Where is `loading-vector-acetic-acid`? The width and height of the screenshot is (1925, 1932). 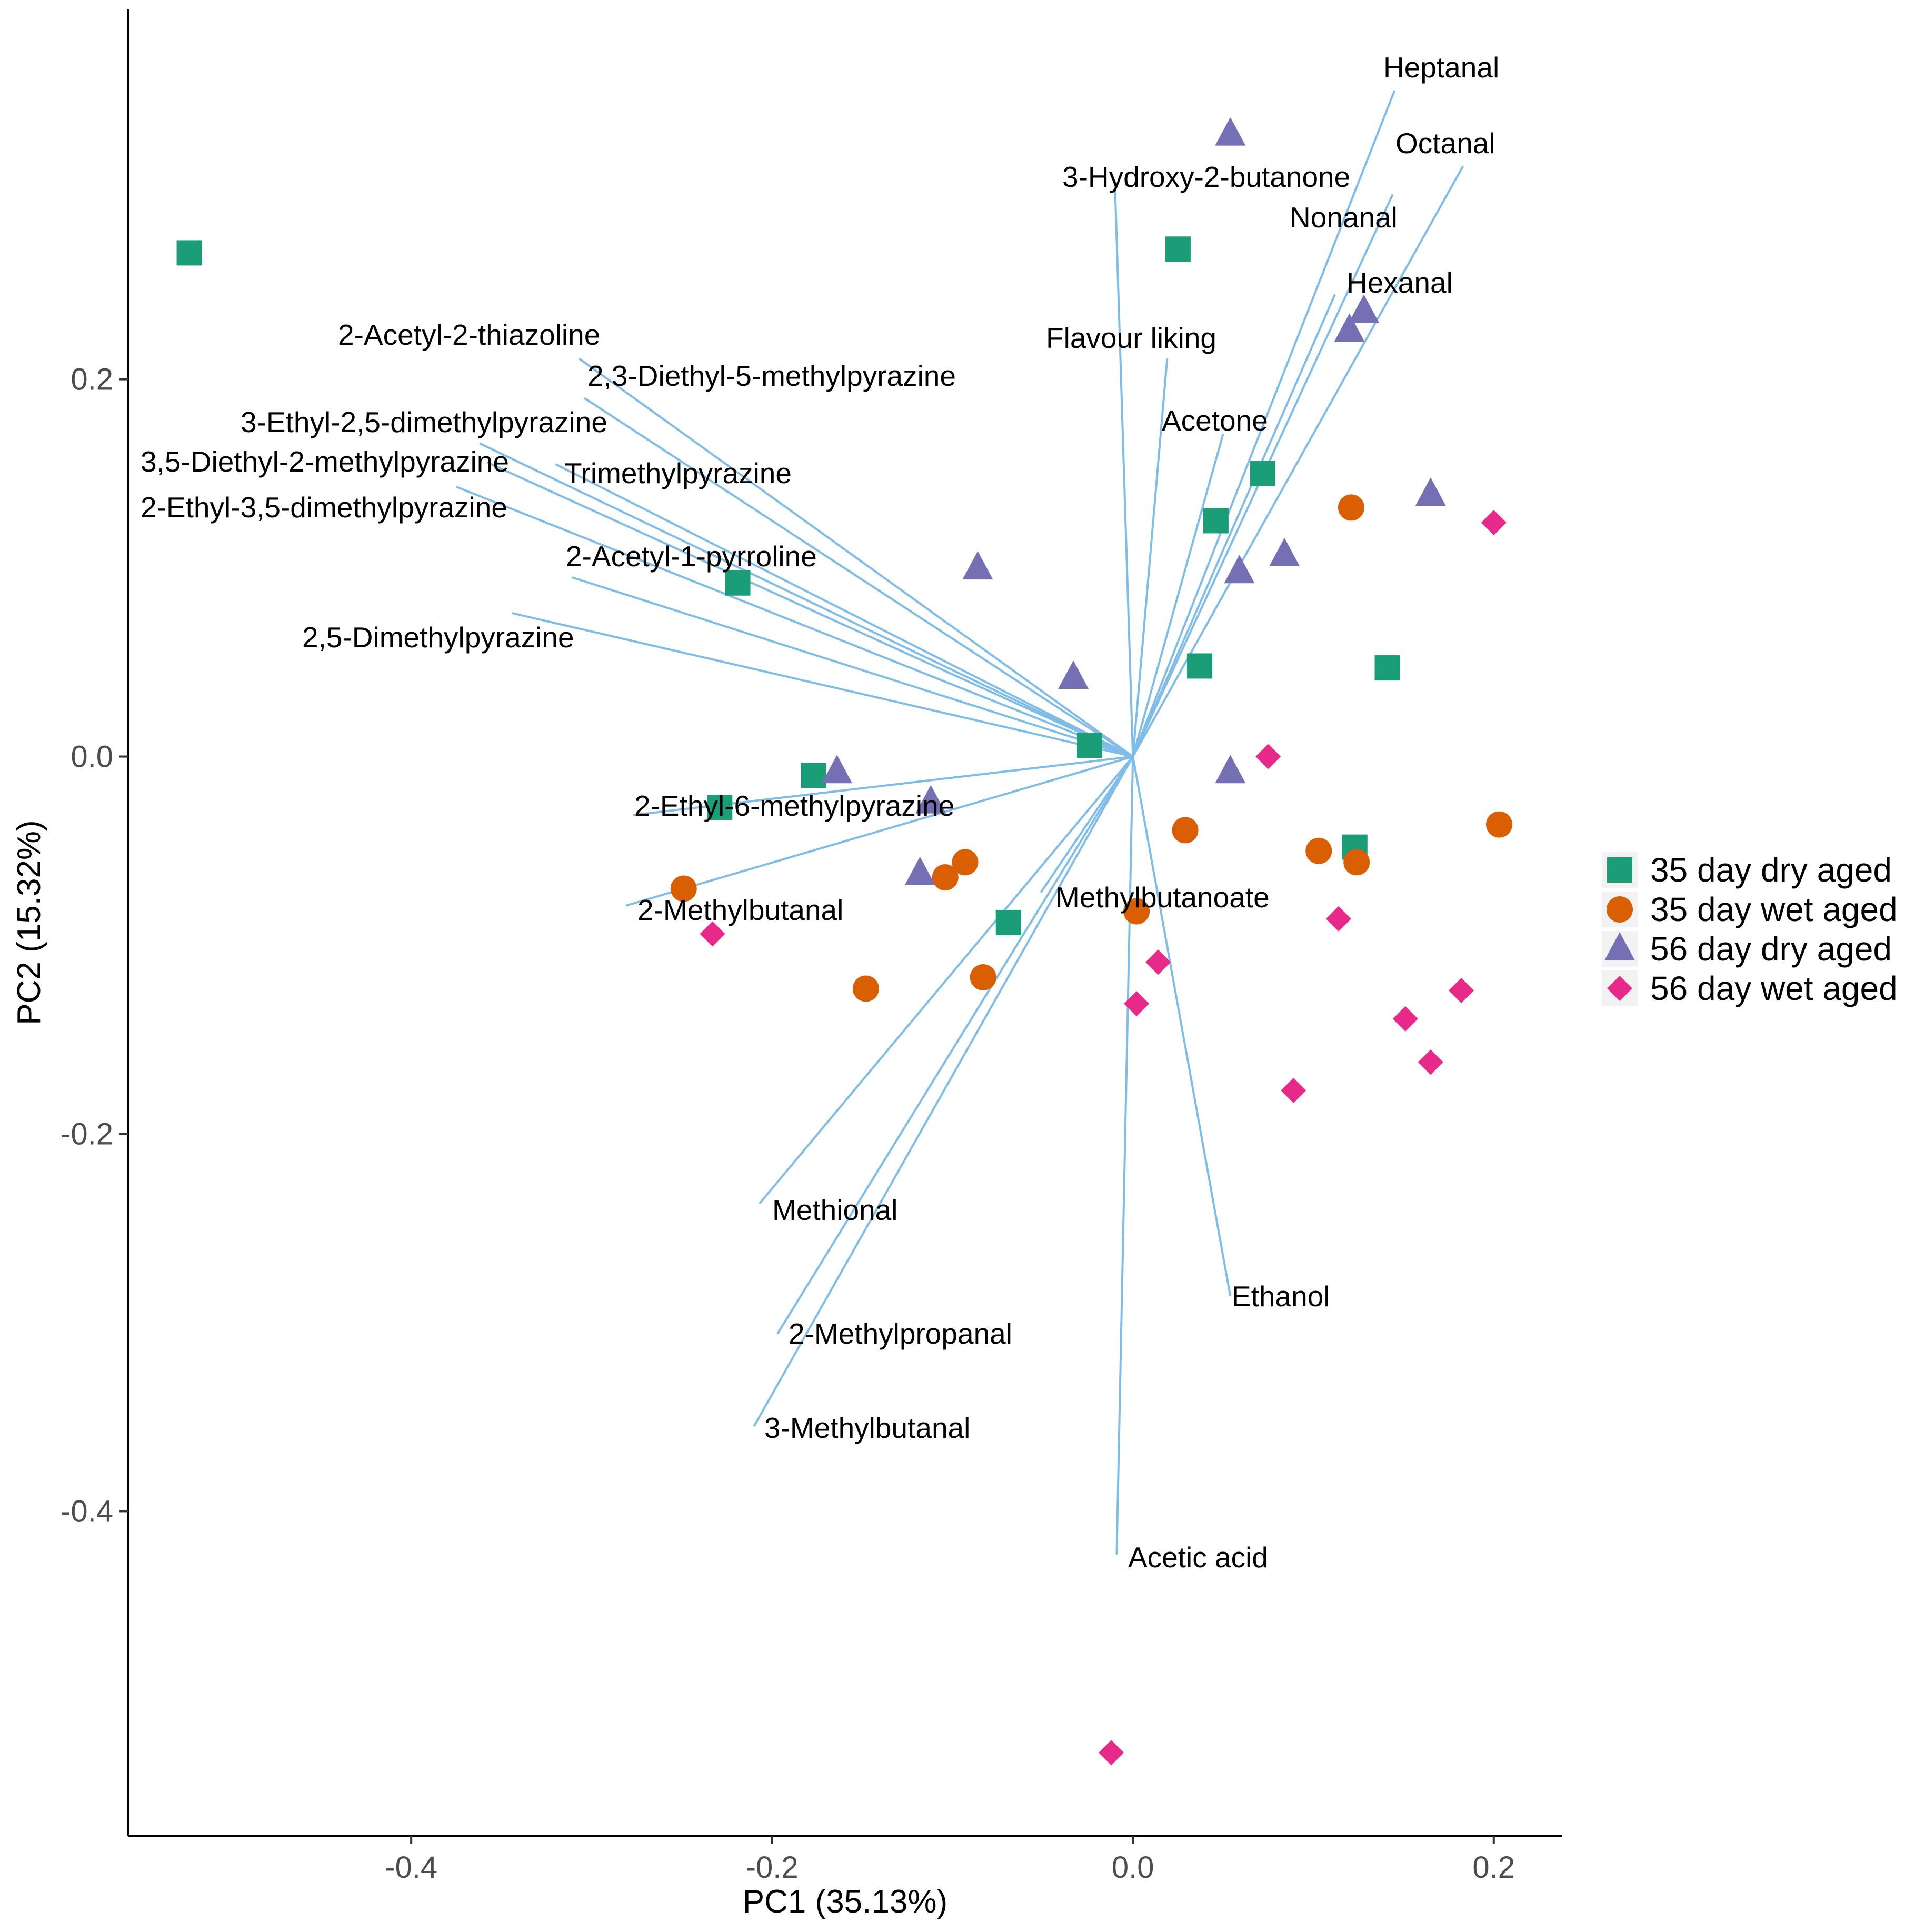 loading-vector-acetic-acid is located at coordinates (1124, 1155).